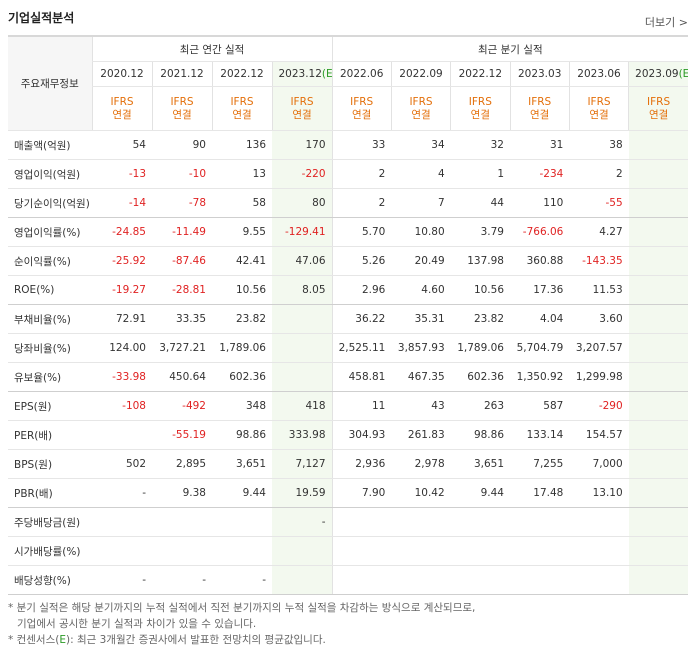  I want to click on value-cell: 418, so click(302, 406).